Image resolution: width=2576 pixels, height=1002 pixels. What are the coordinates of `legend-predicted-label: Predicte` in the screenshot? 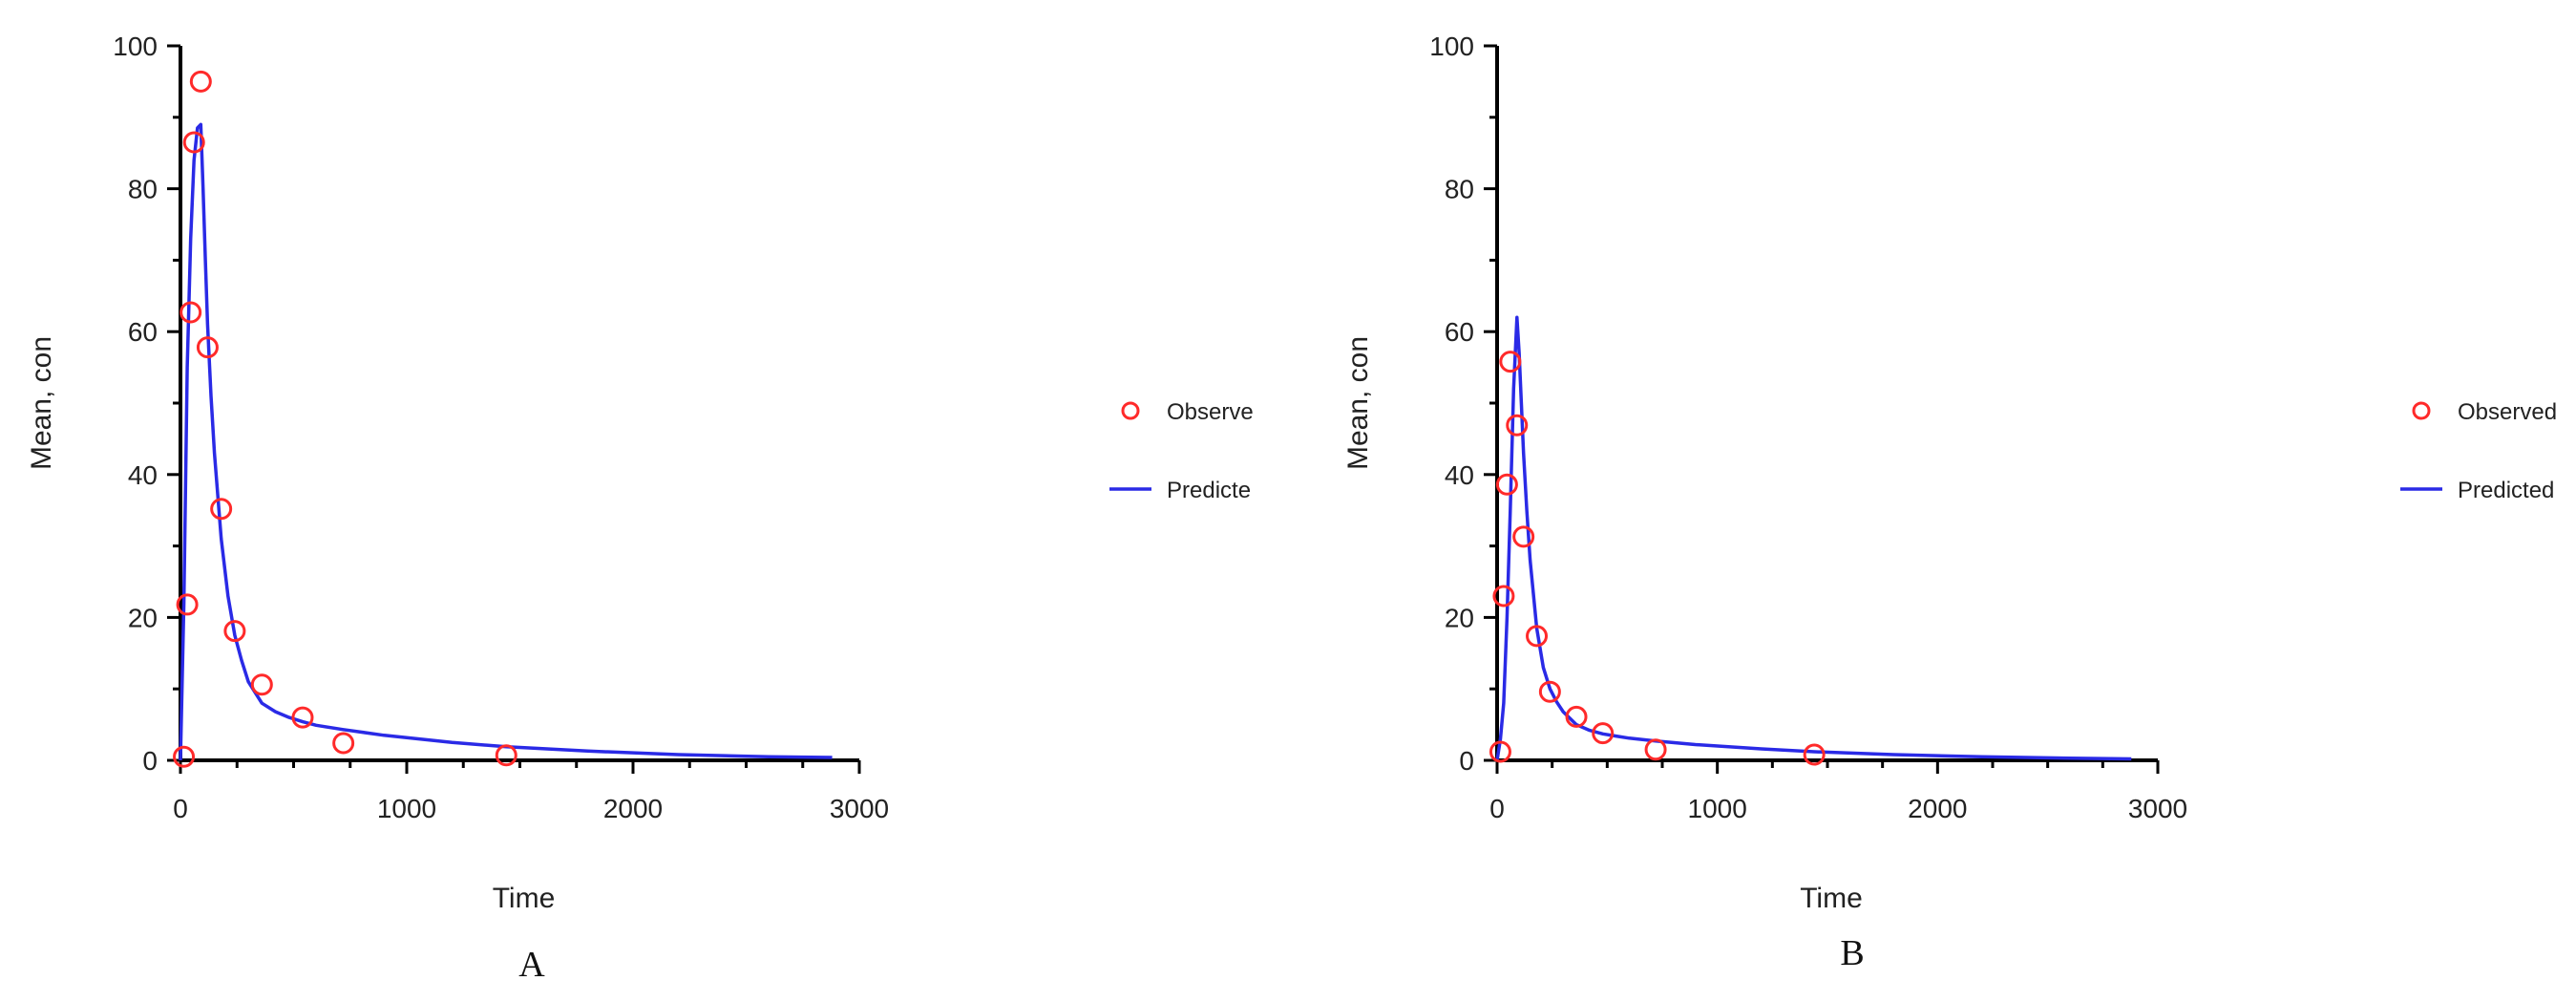 It's located at (1209, 490).